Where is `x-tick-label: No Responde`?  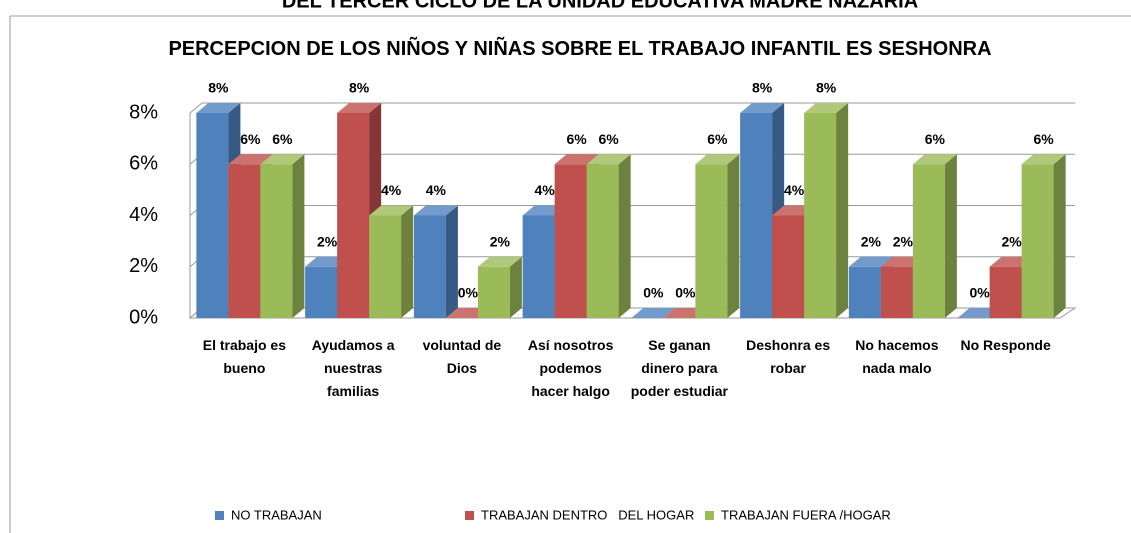 x-tick-label: No Responde is located at coordinates (1005, 345).